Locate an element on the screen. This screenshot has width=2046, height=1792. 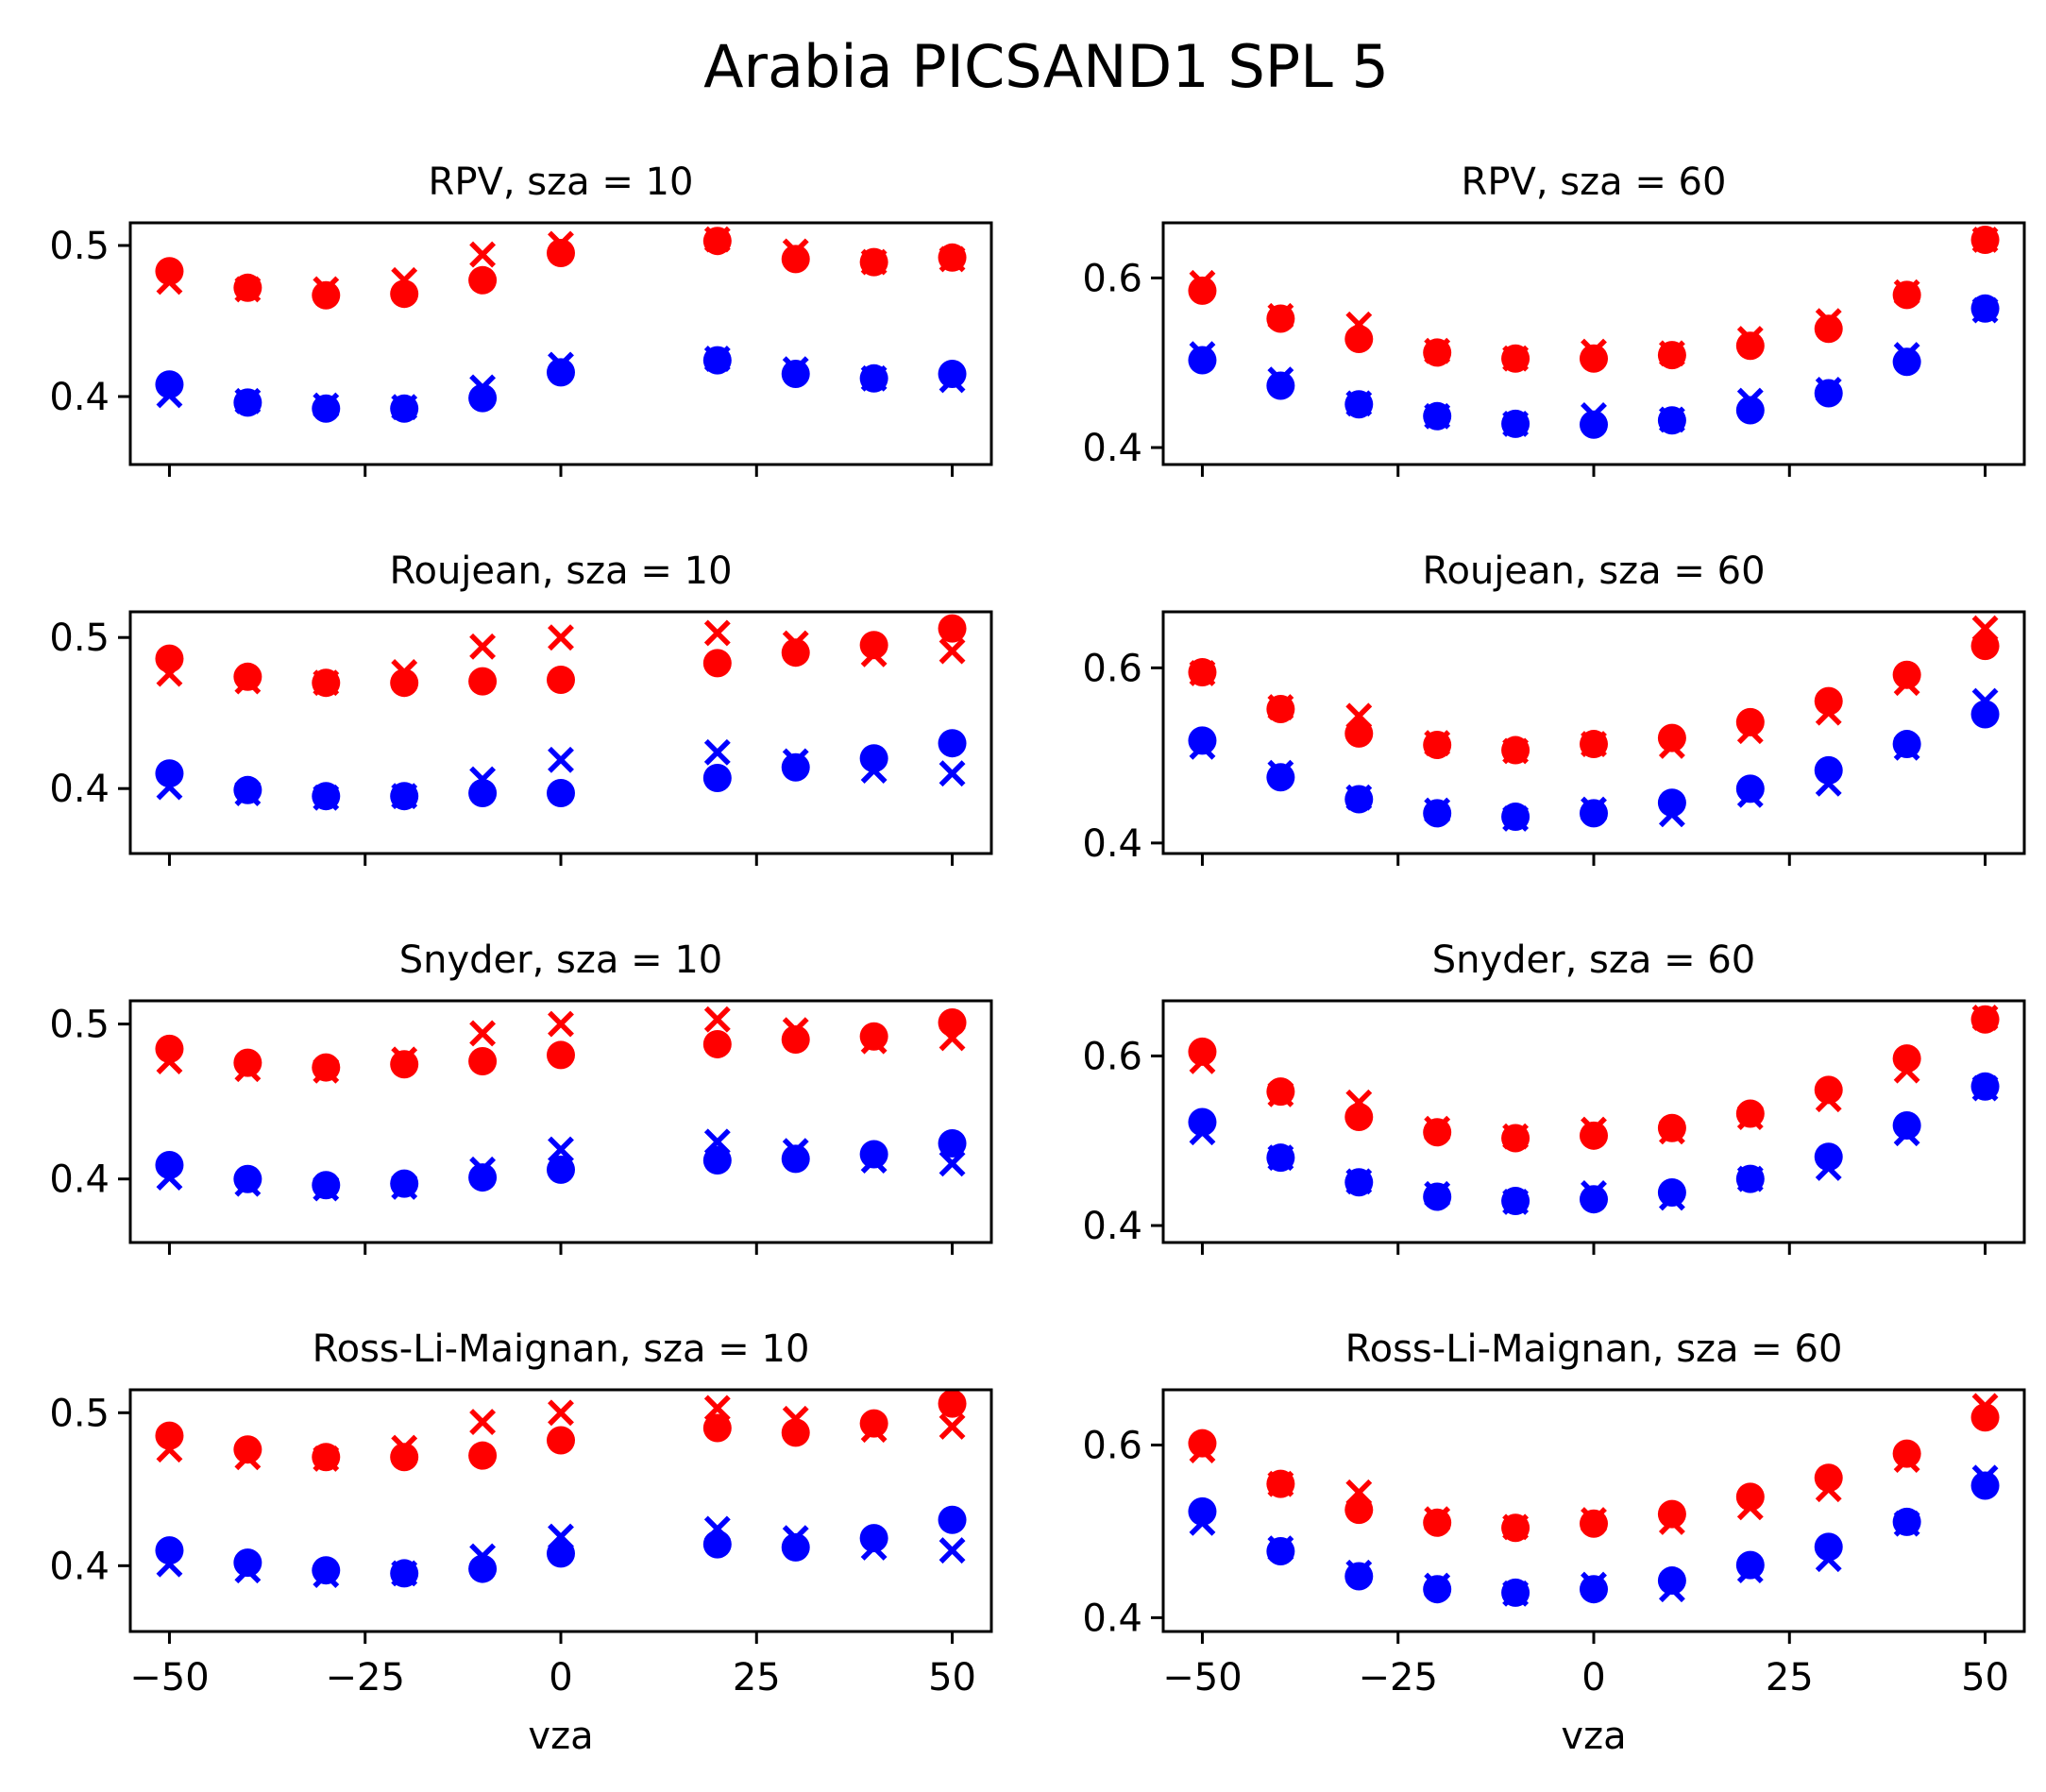
x-tick-label: 25 is located at coordinates (757, 1678).